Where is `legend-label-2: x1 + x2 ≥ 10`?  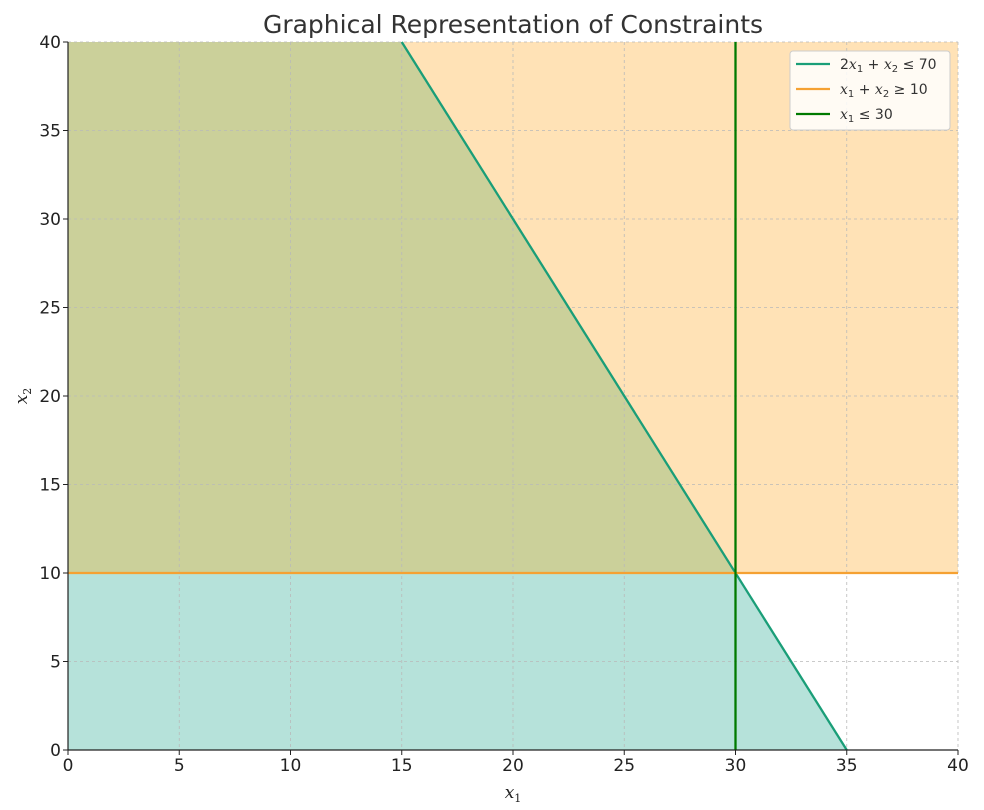 legend-label-2: x1 + x2 ≥ 10 is located at coordinates (884, 91).